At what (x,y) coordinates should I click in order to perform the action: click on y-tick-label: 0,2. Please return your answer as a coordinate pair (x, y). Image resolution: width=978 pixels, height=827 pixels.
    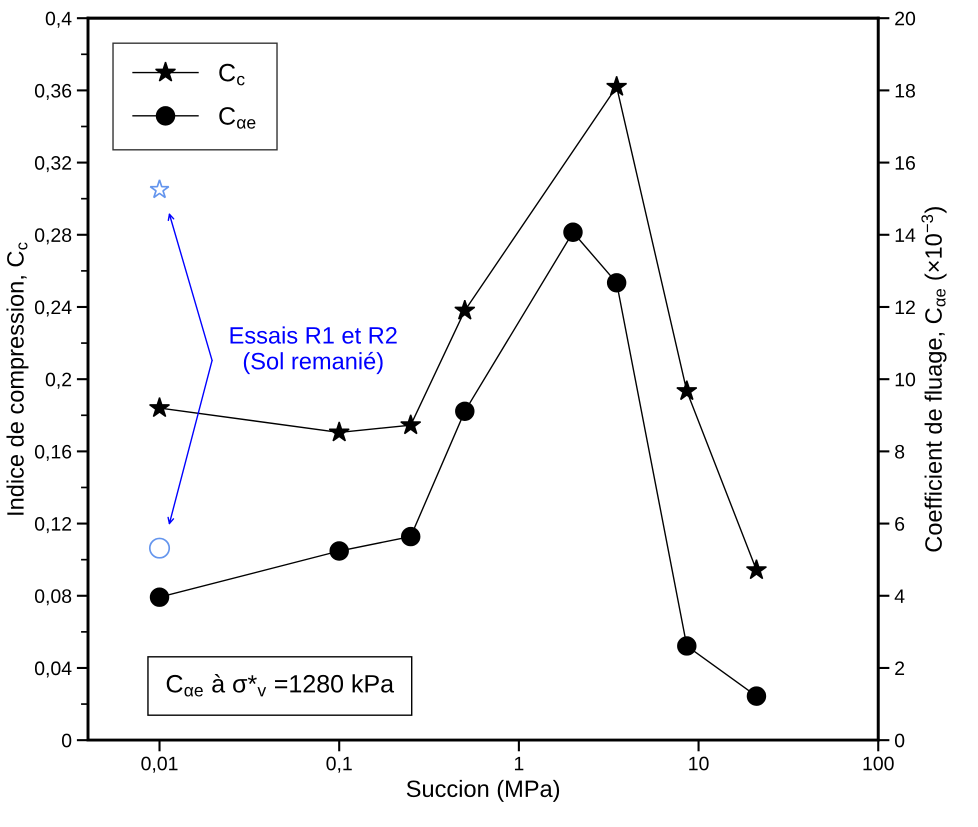
    Looking at the image, I should click on (59, 380).